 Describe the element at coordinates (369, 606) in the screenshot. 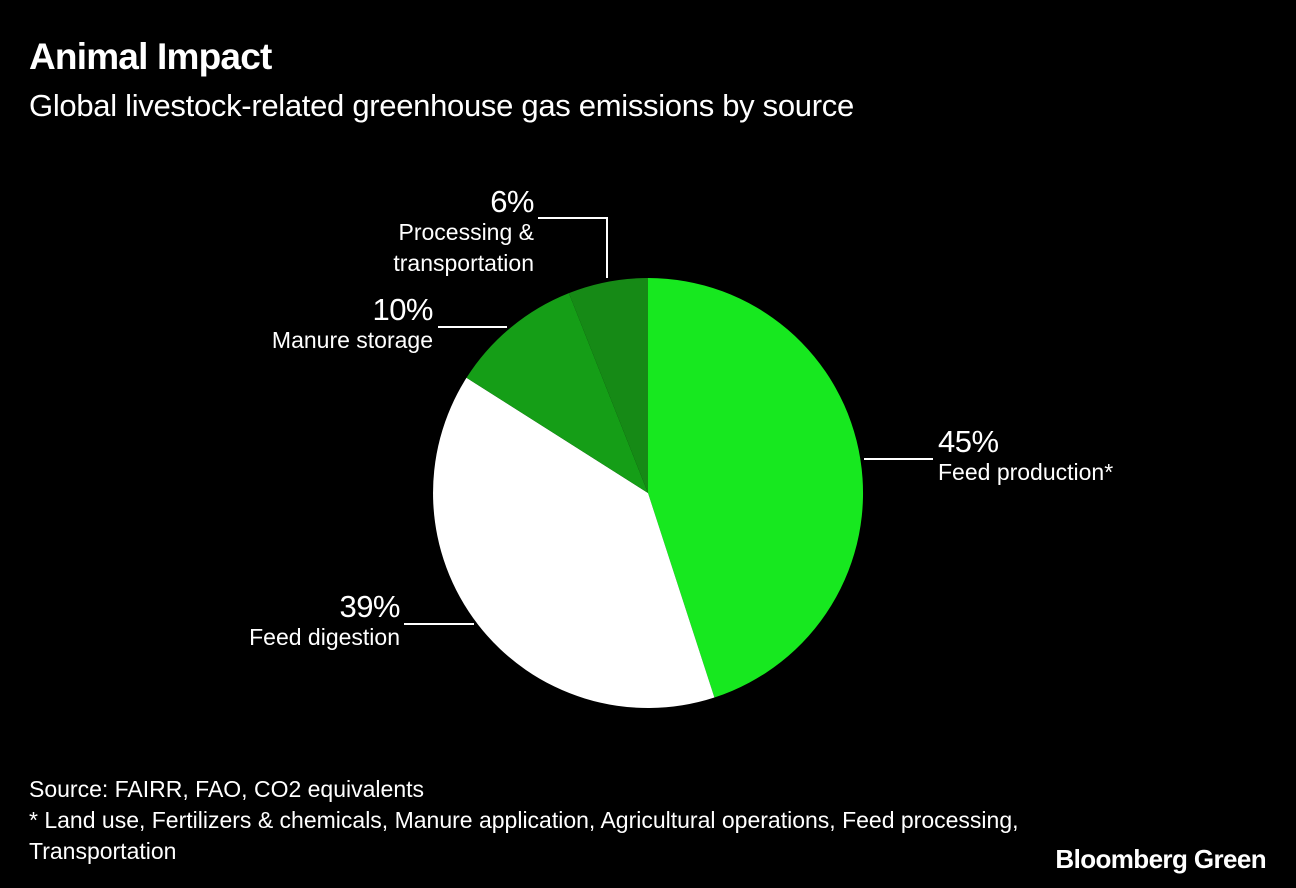

I see `label-value: 39%` at that location.